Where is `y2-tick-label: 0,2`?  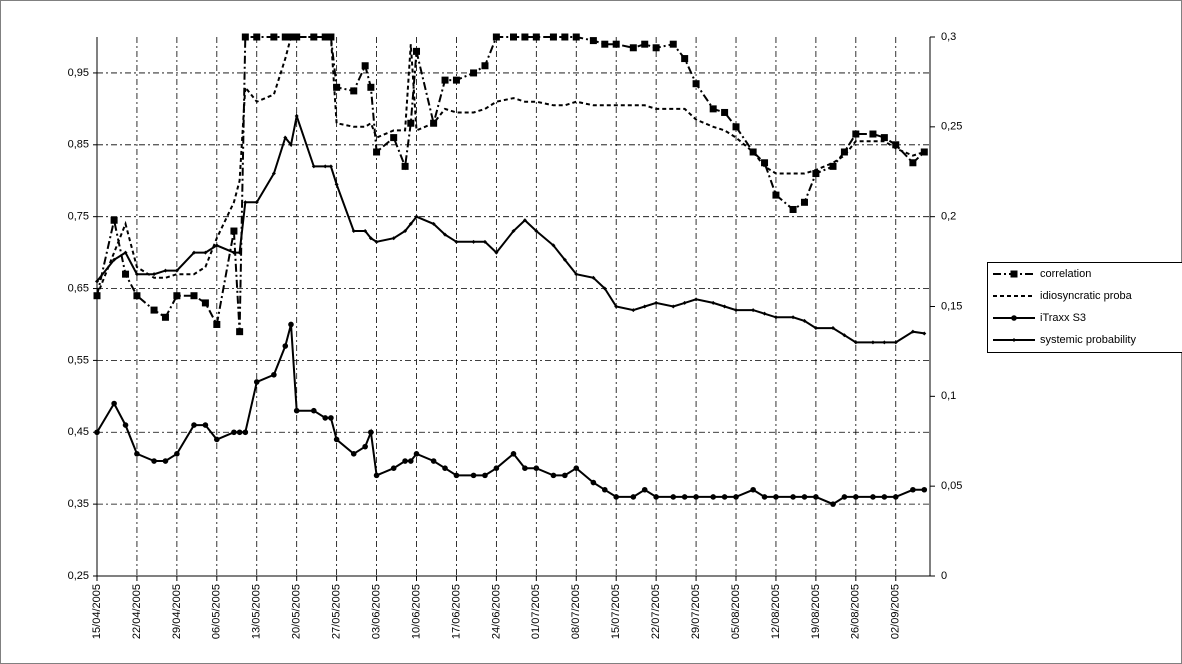
y2-tick-label: 0,2 is located at coordinates (948, 217).